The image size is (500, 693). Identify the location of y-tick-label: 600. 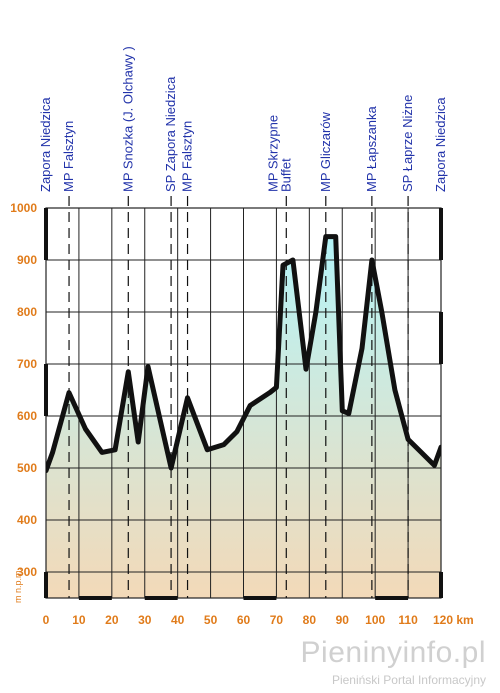
(27, 416).